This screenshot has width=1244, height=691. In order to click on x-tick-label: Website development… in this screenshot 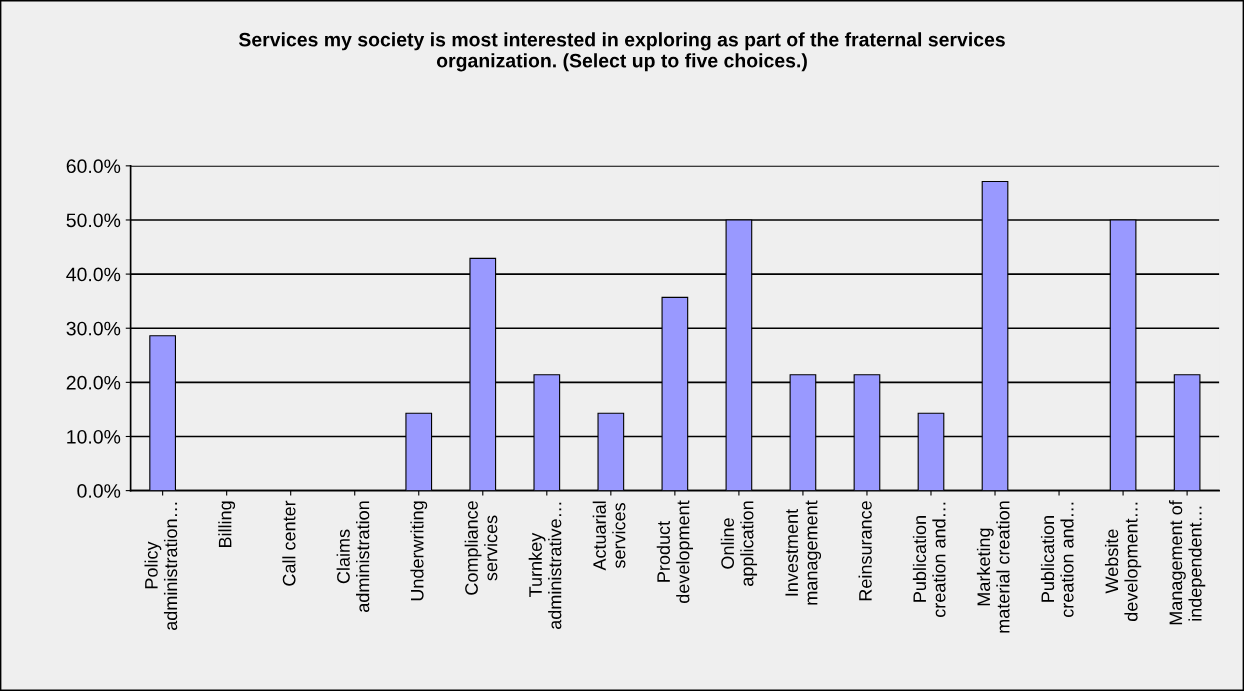, I will do `click(1123, 562)`.